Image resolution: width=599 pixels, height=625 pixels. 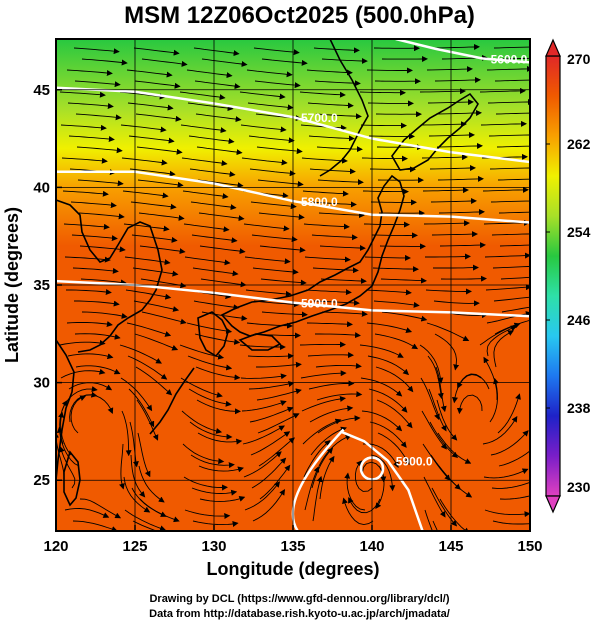 What do you see at coordinates (260, 342) in the screenshot?
I see `coastline-shikoku` at bounding box center [260, 342].